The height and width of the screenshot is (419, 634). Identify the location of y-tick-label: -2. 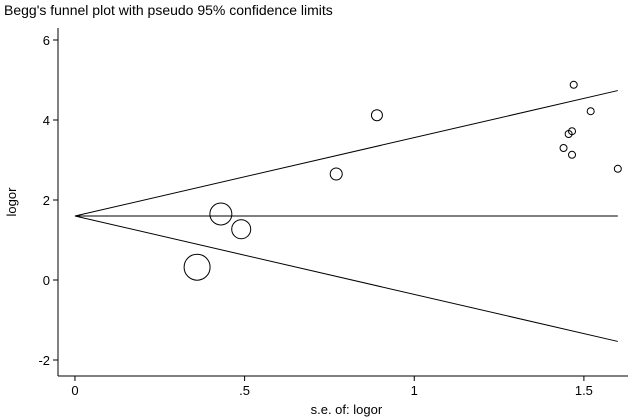
(44, 360).